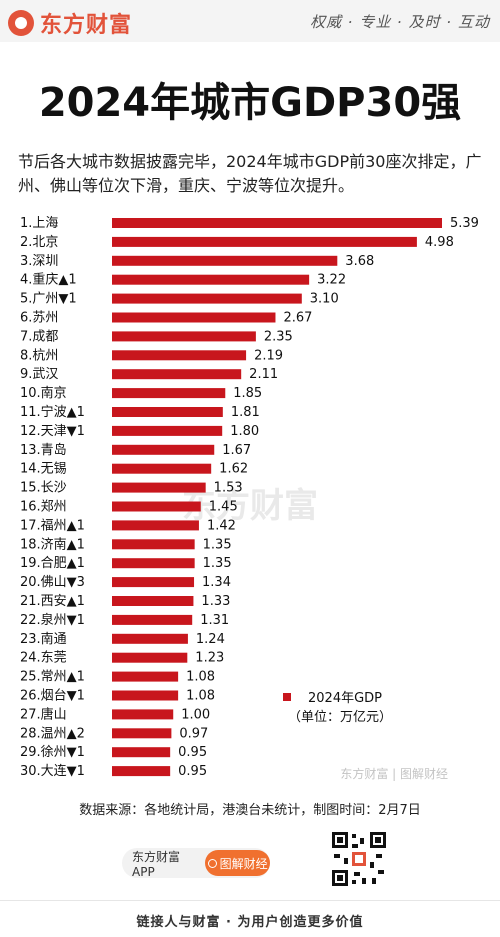 The width and height of the screenshot is (500, 937). Describe the element at coordinates (39, 318) in the screenshot. I see `category-label: 6.苏州` at that location.